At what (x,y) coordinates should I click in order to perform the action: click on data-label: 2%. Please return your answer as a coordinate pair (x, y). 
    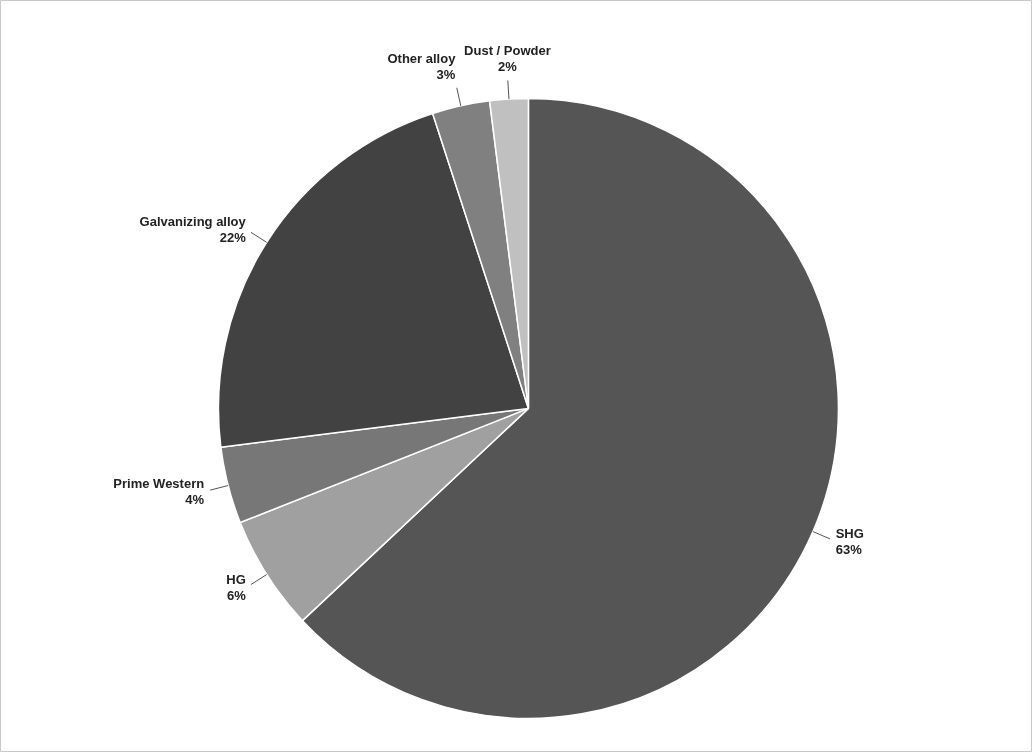
    Looking at the image, I should click on (508, 67).